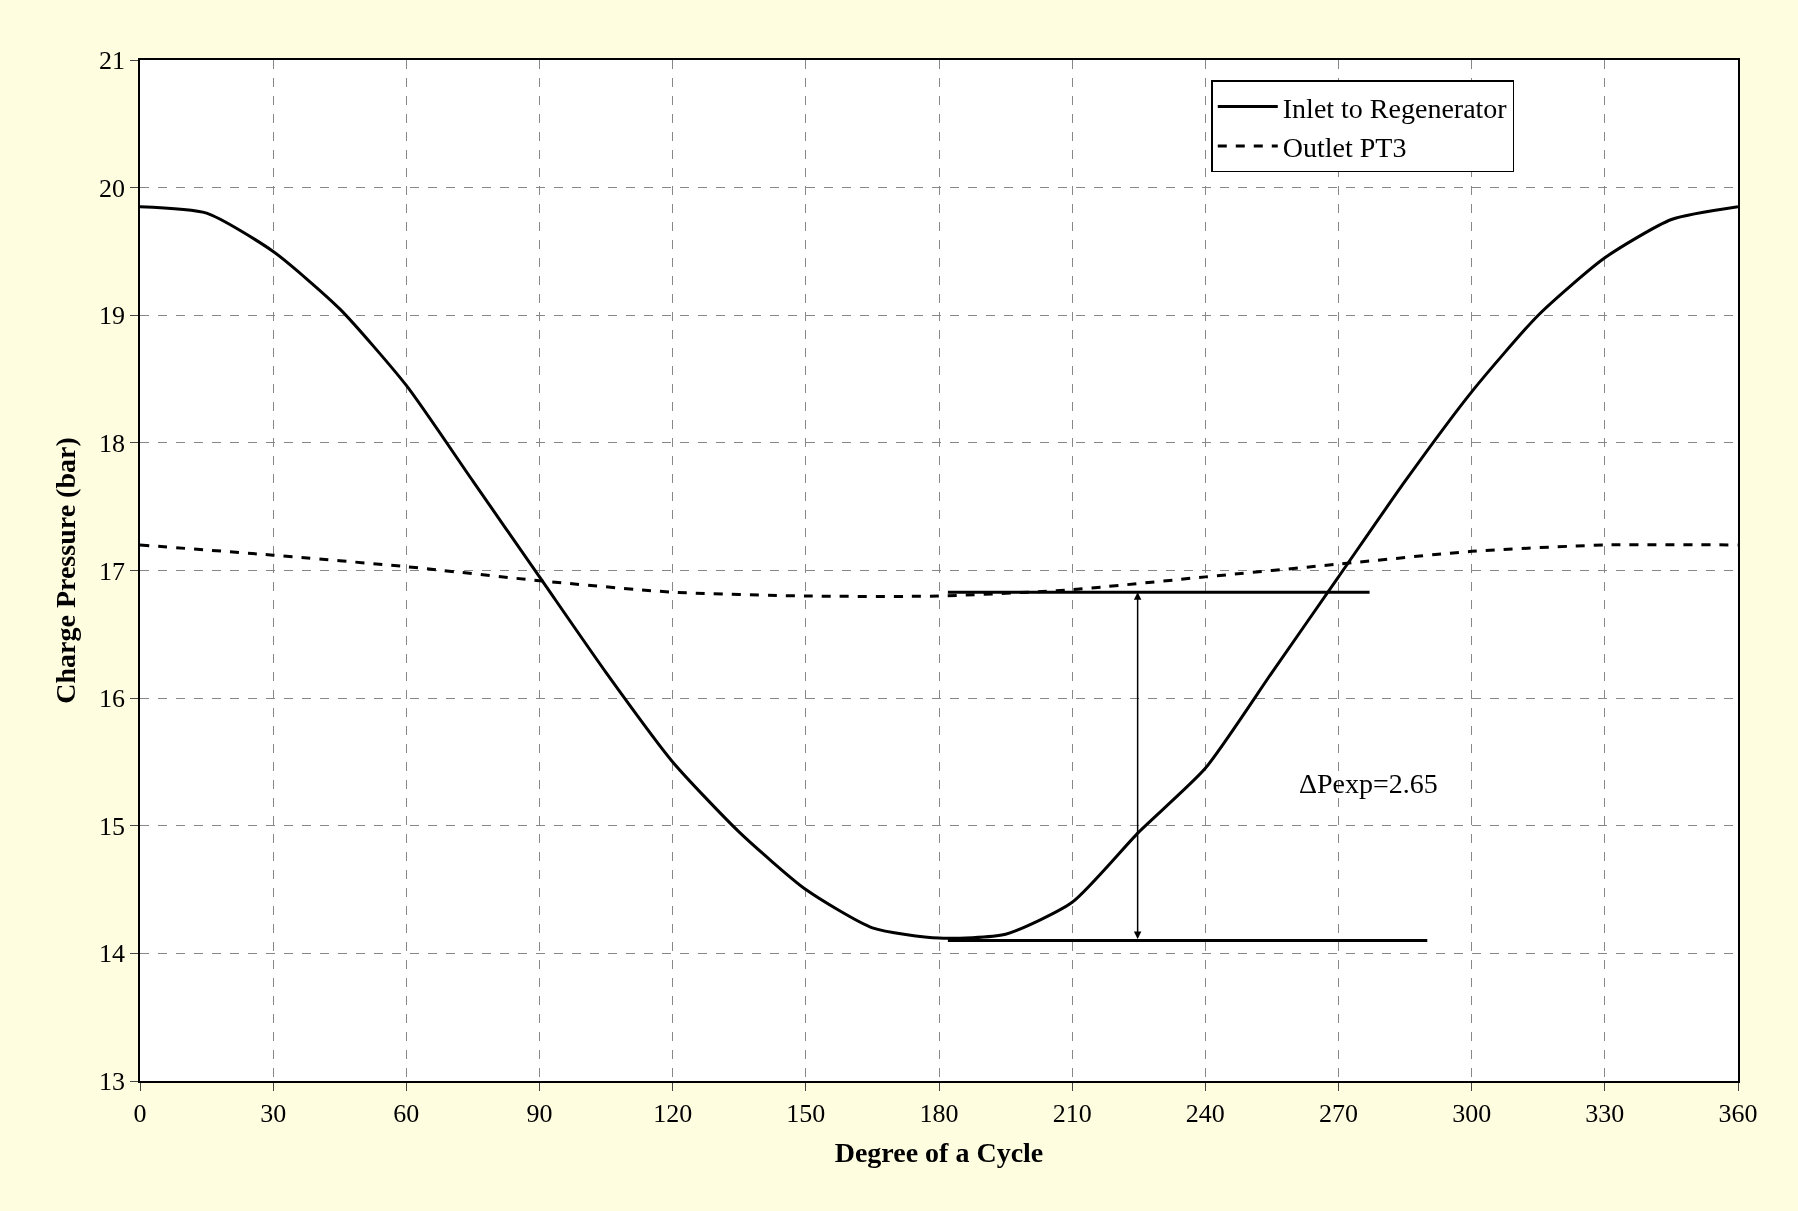  Describe the element at coordinates (112, 699) in the screenshot. I see `y-tick-label: 16` at that location.